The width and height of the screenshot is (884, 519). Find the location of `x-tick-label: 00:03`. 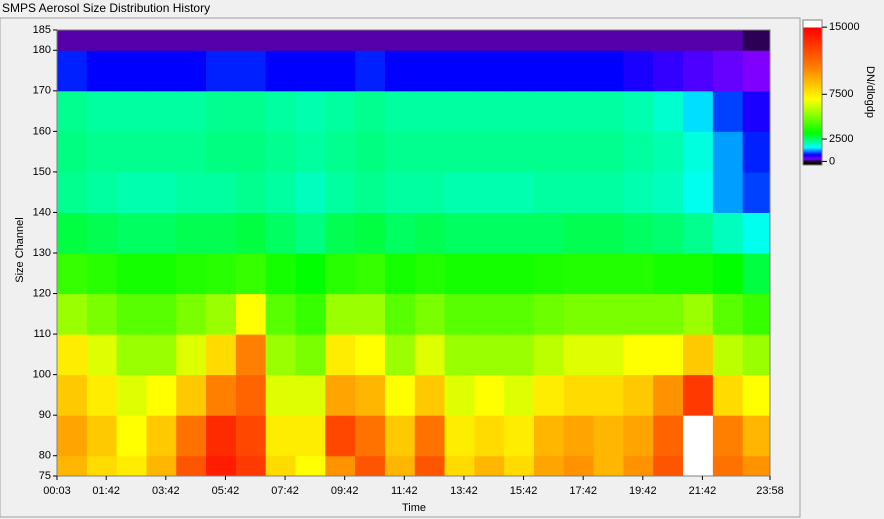

x-tick-label: 00:03 is located at coordinates (57, 491).